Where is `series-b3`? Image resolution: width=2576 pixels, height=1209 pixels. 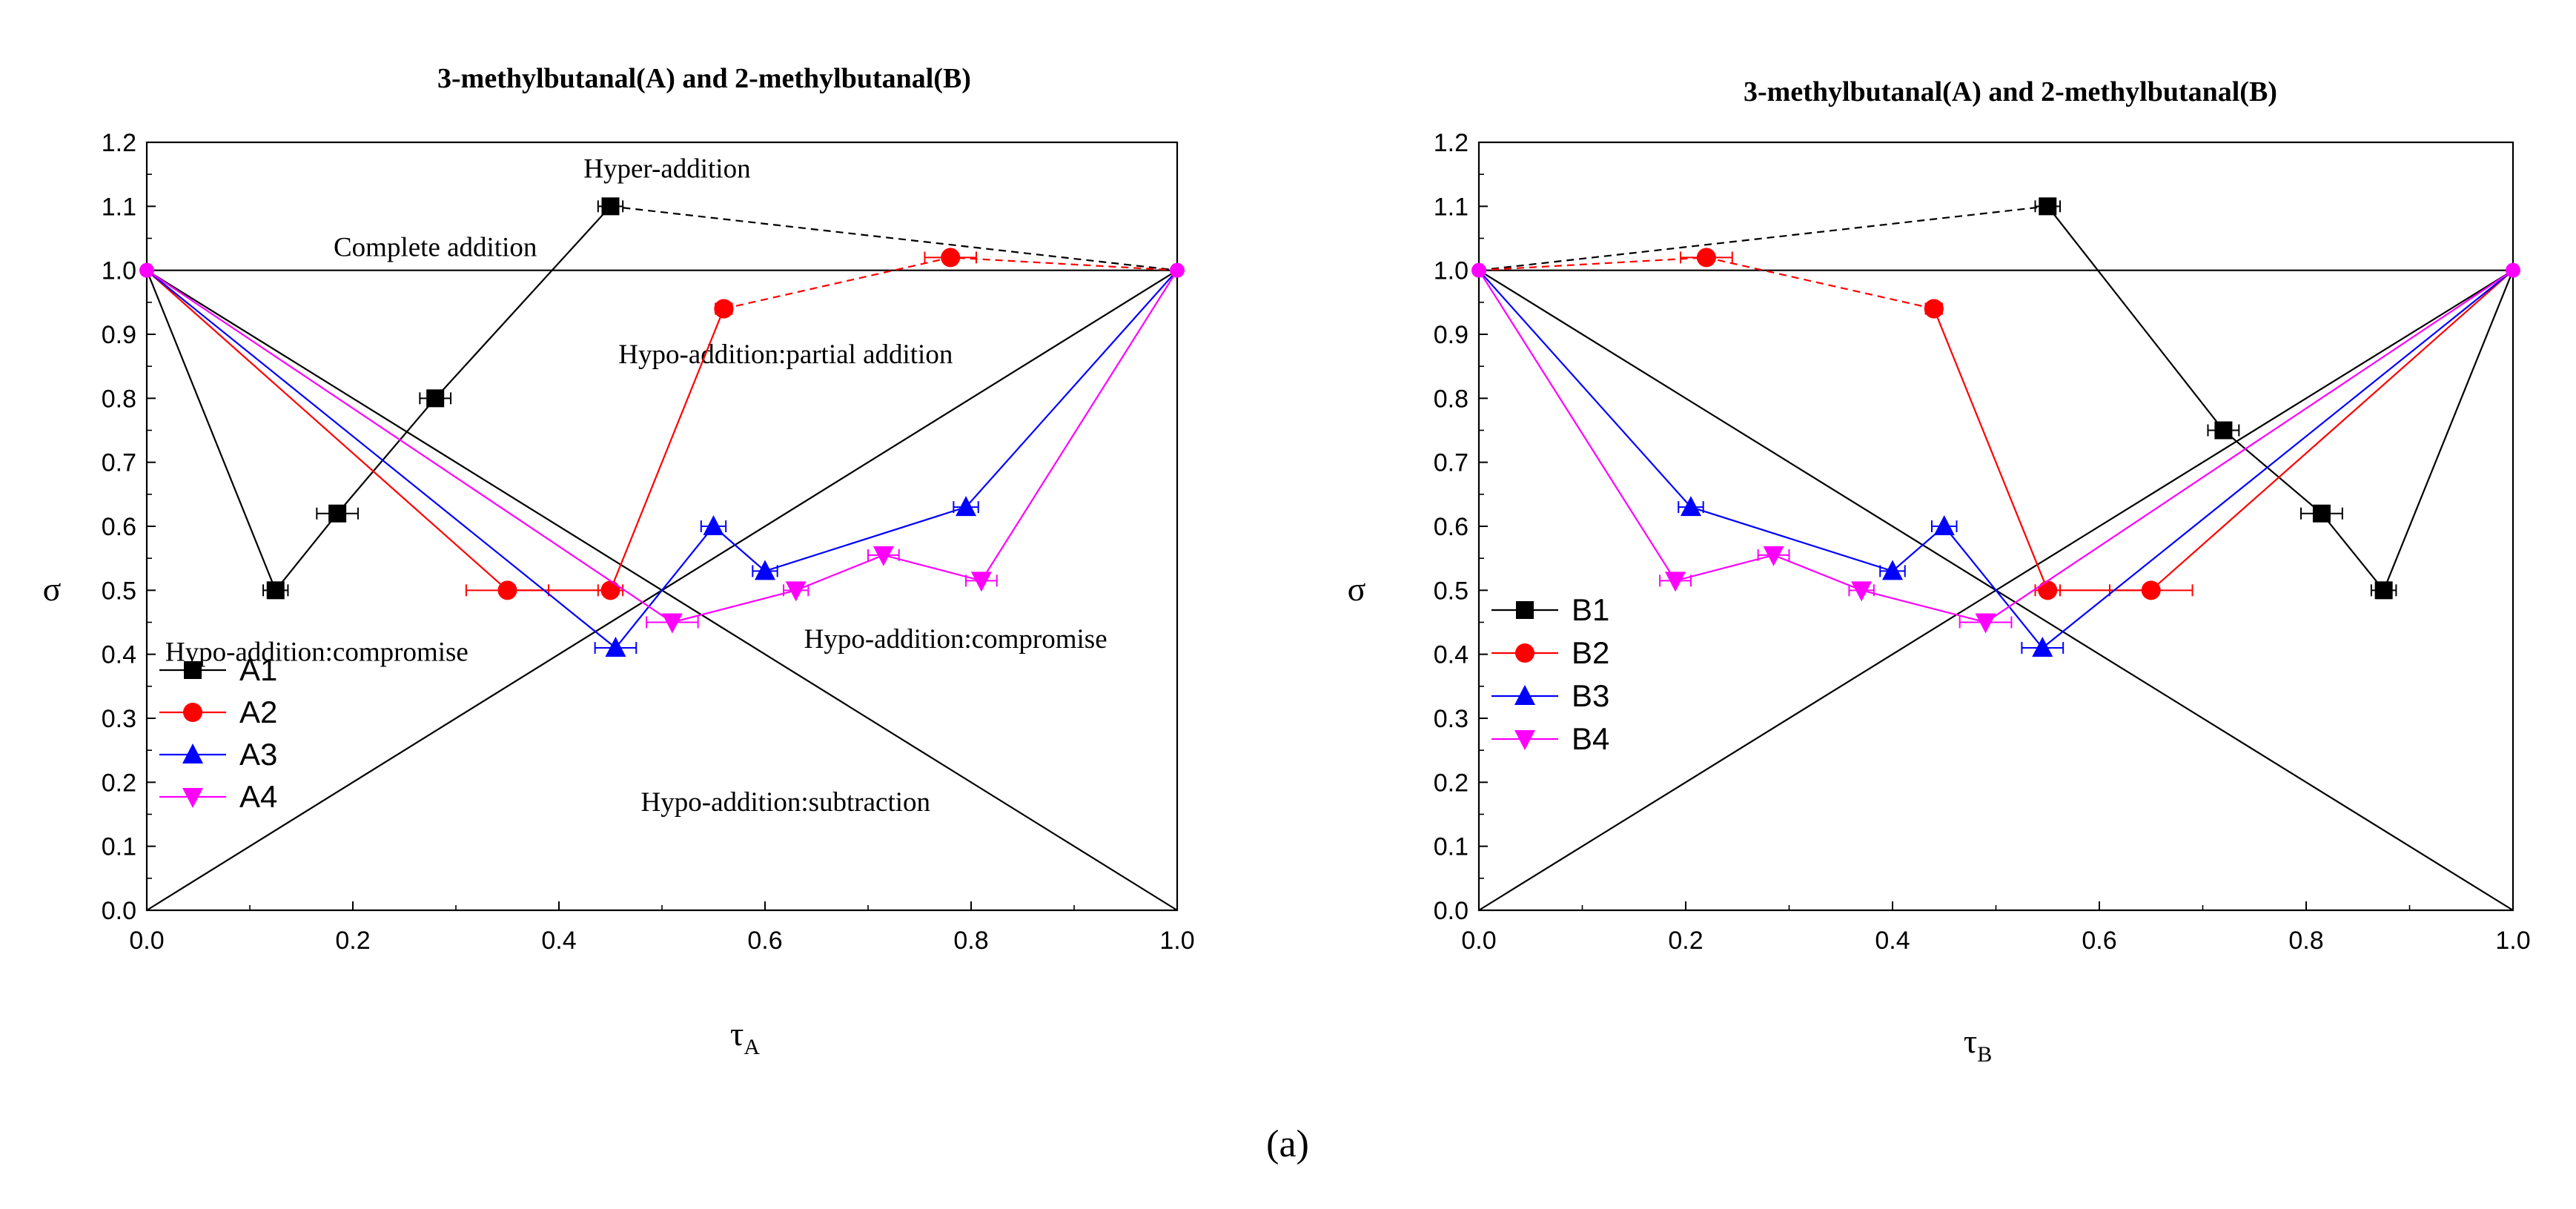
series-b3 is located at coordinates (1996, 464).